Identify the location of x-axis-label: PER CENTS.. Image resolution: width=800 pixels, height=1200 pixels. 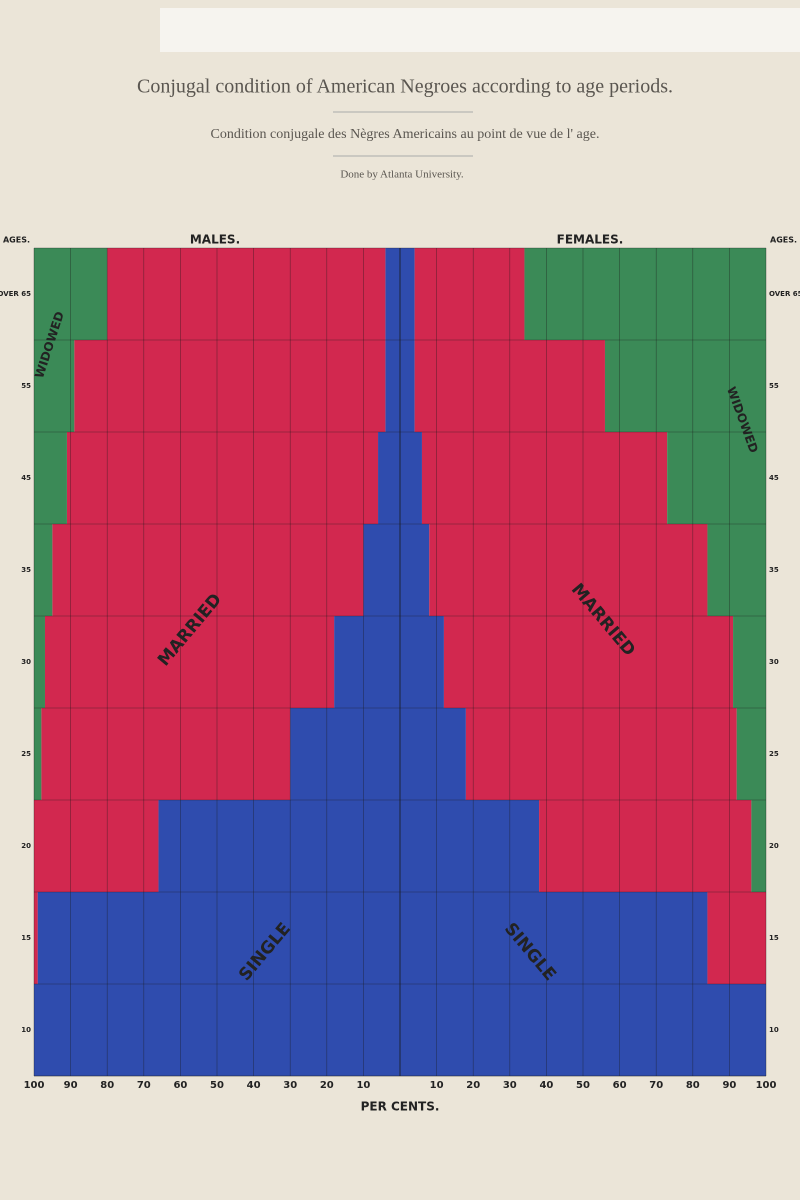
(400, 1107).